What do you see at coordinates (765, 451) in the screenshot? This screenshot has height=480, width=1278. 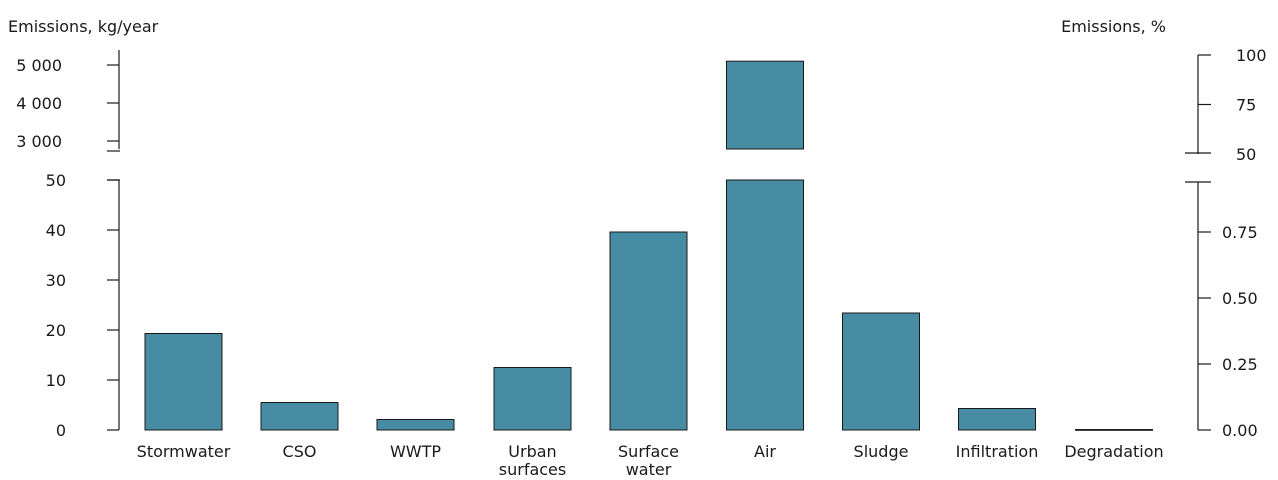 I see `category-label: Air` at bounding box center [765, 451].